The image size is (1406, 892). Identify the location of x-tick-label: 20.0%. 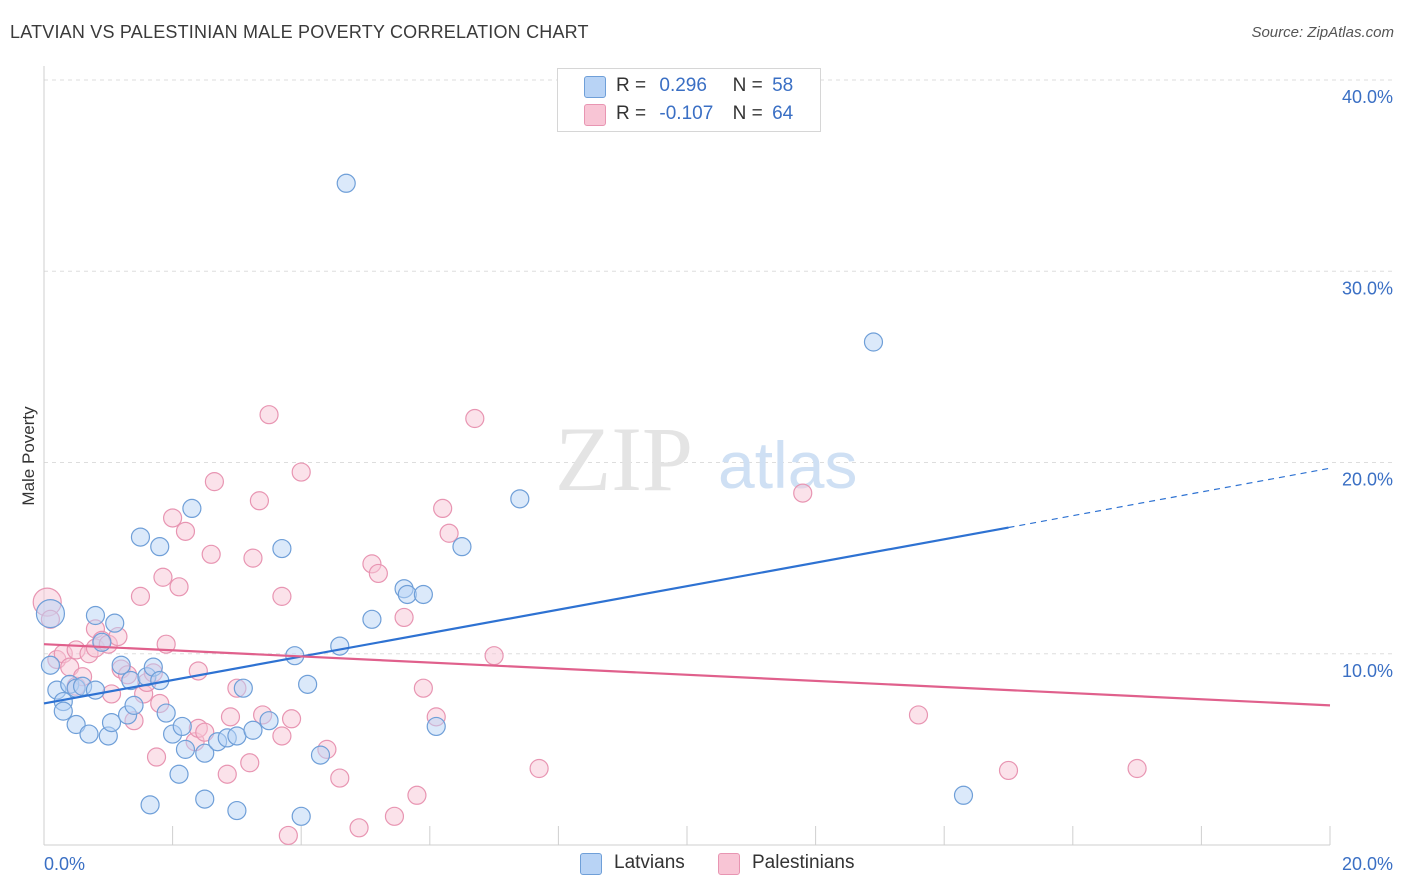
(1367, 864).